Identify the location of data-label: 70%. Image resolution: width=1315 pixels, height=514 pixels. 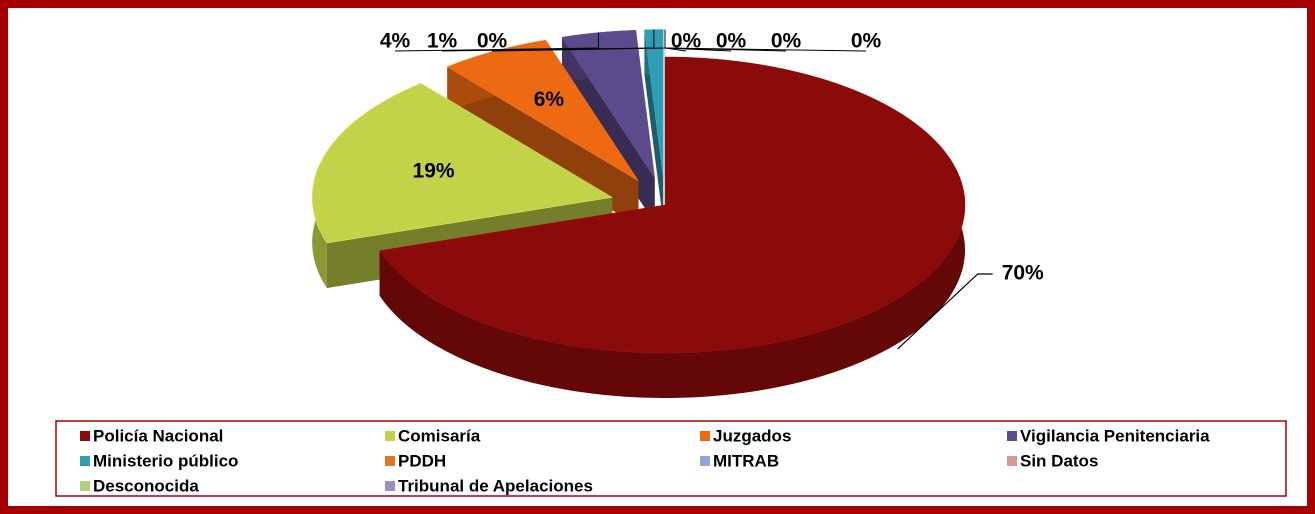
(1023, 273).